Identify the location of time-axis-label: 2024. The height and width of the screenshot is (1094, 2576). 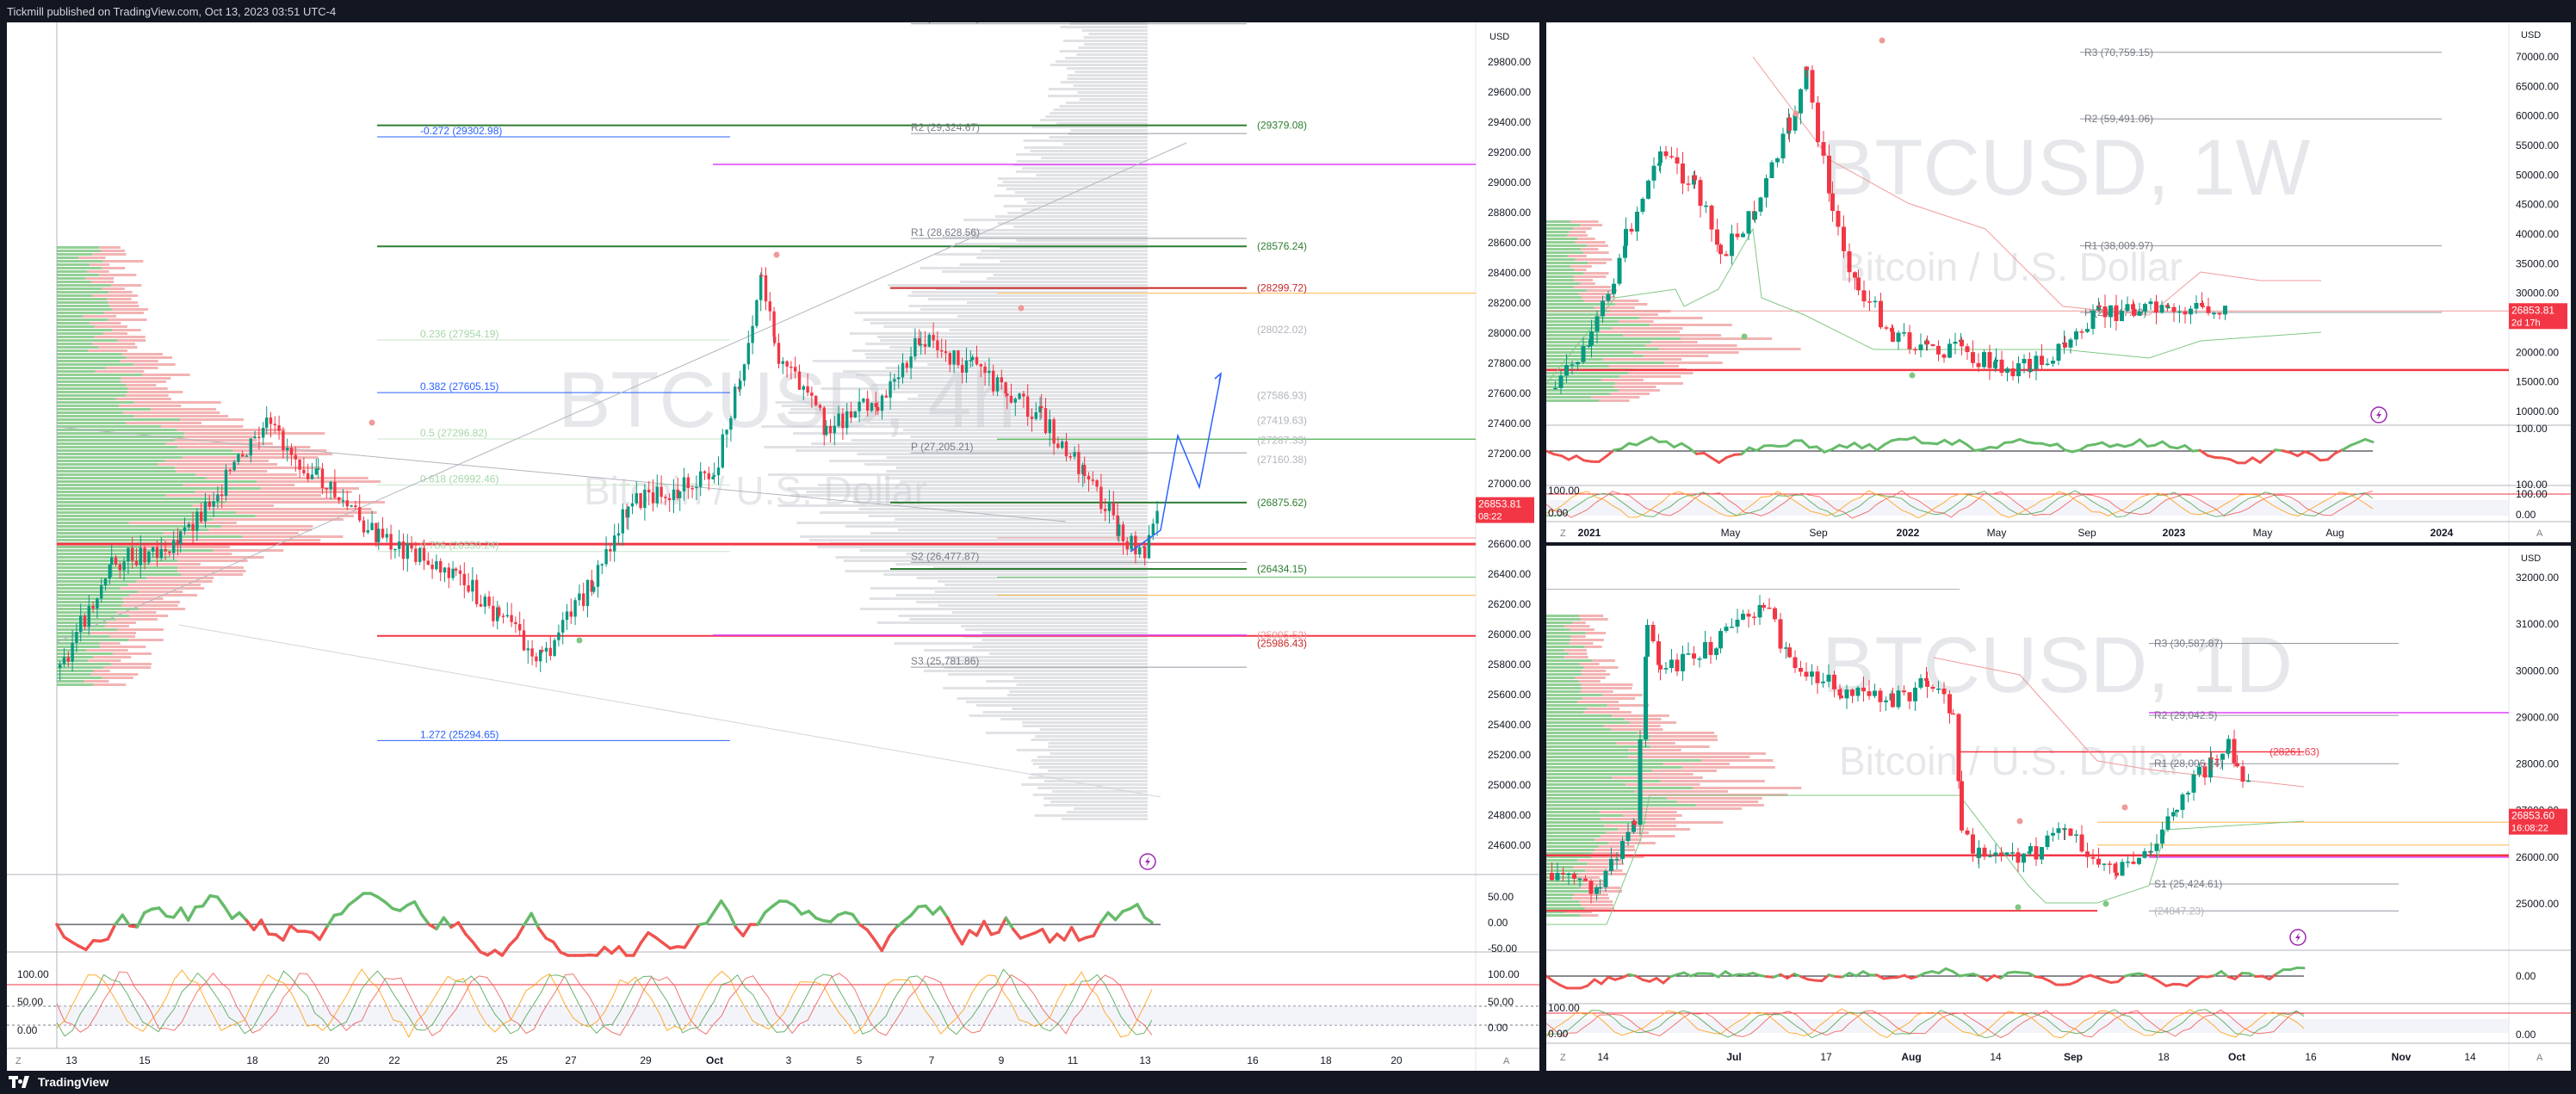
(2442, 533).